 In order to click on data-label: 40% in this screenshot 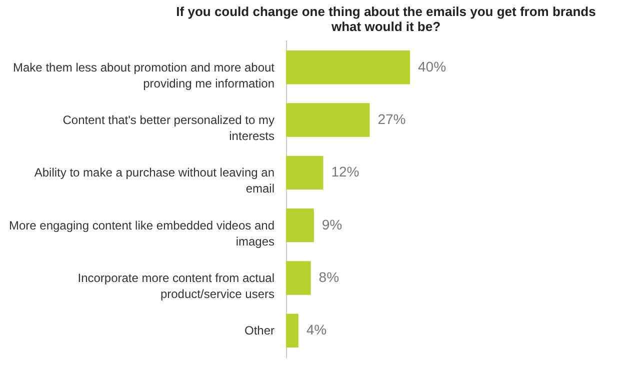, I will do `click(432, 66)`.